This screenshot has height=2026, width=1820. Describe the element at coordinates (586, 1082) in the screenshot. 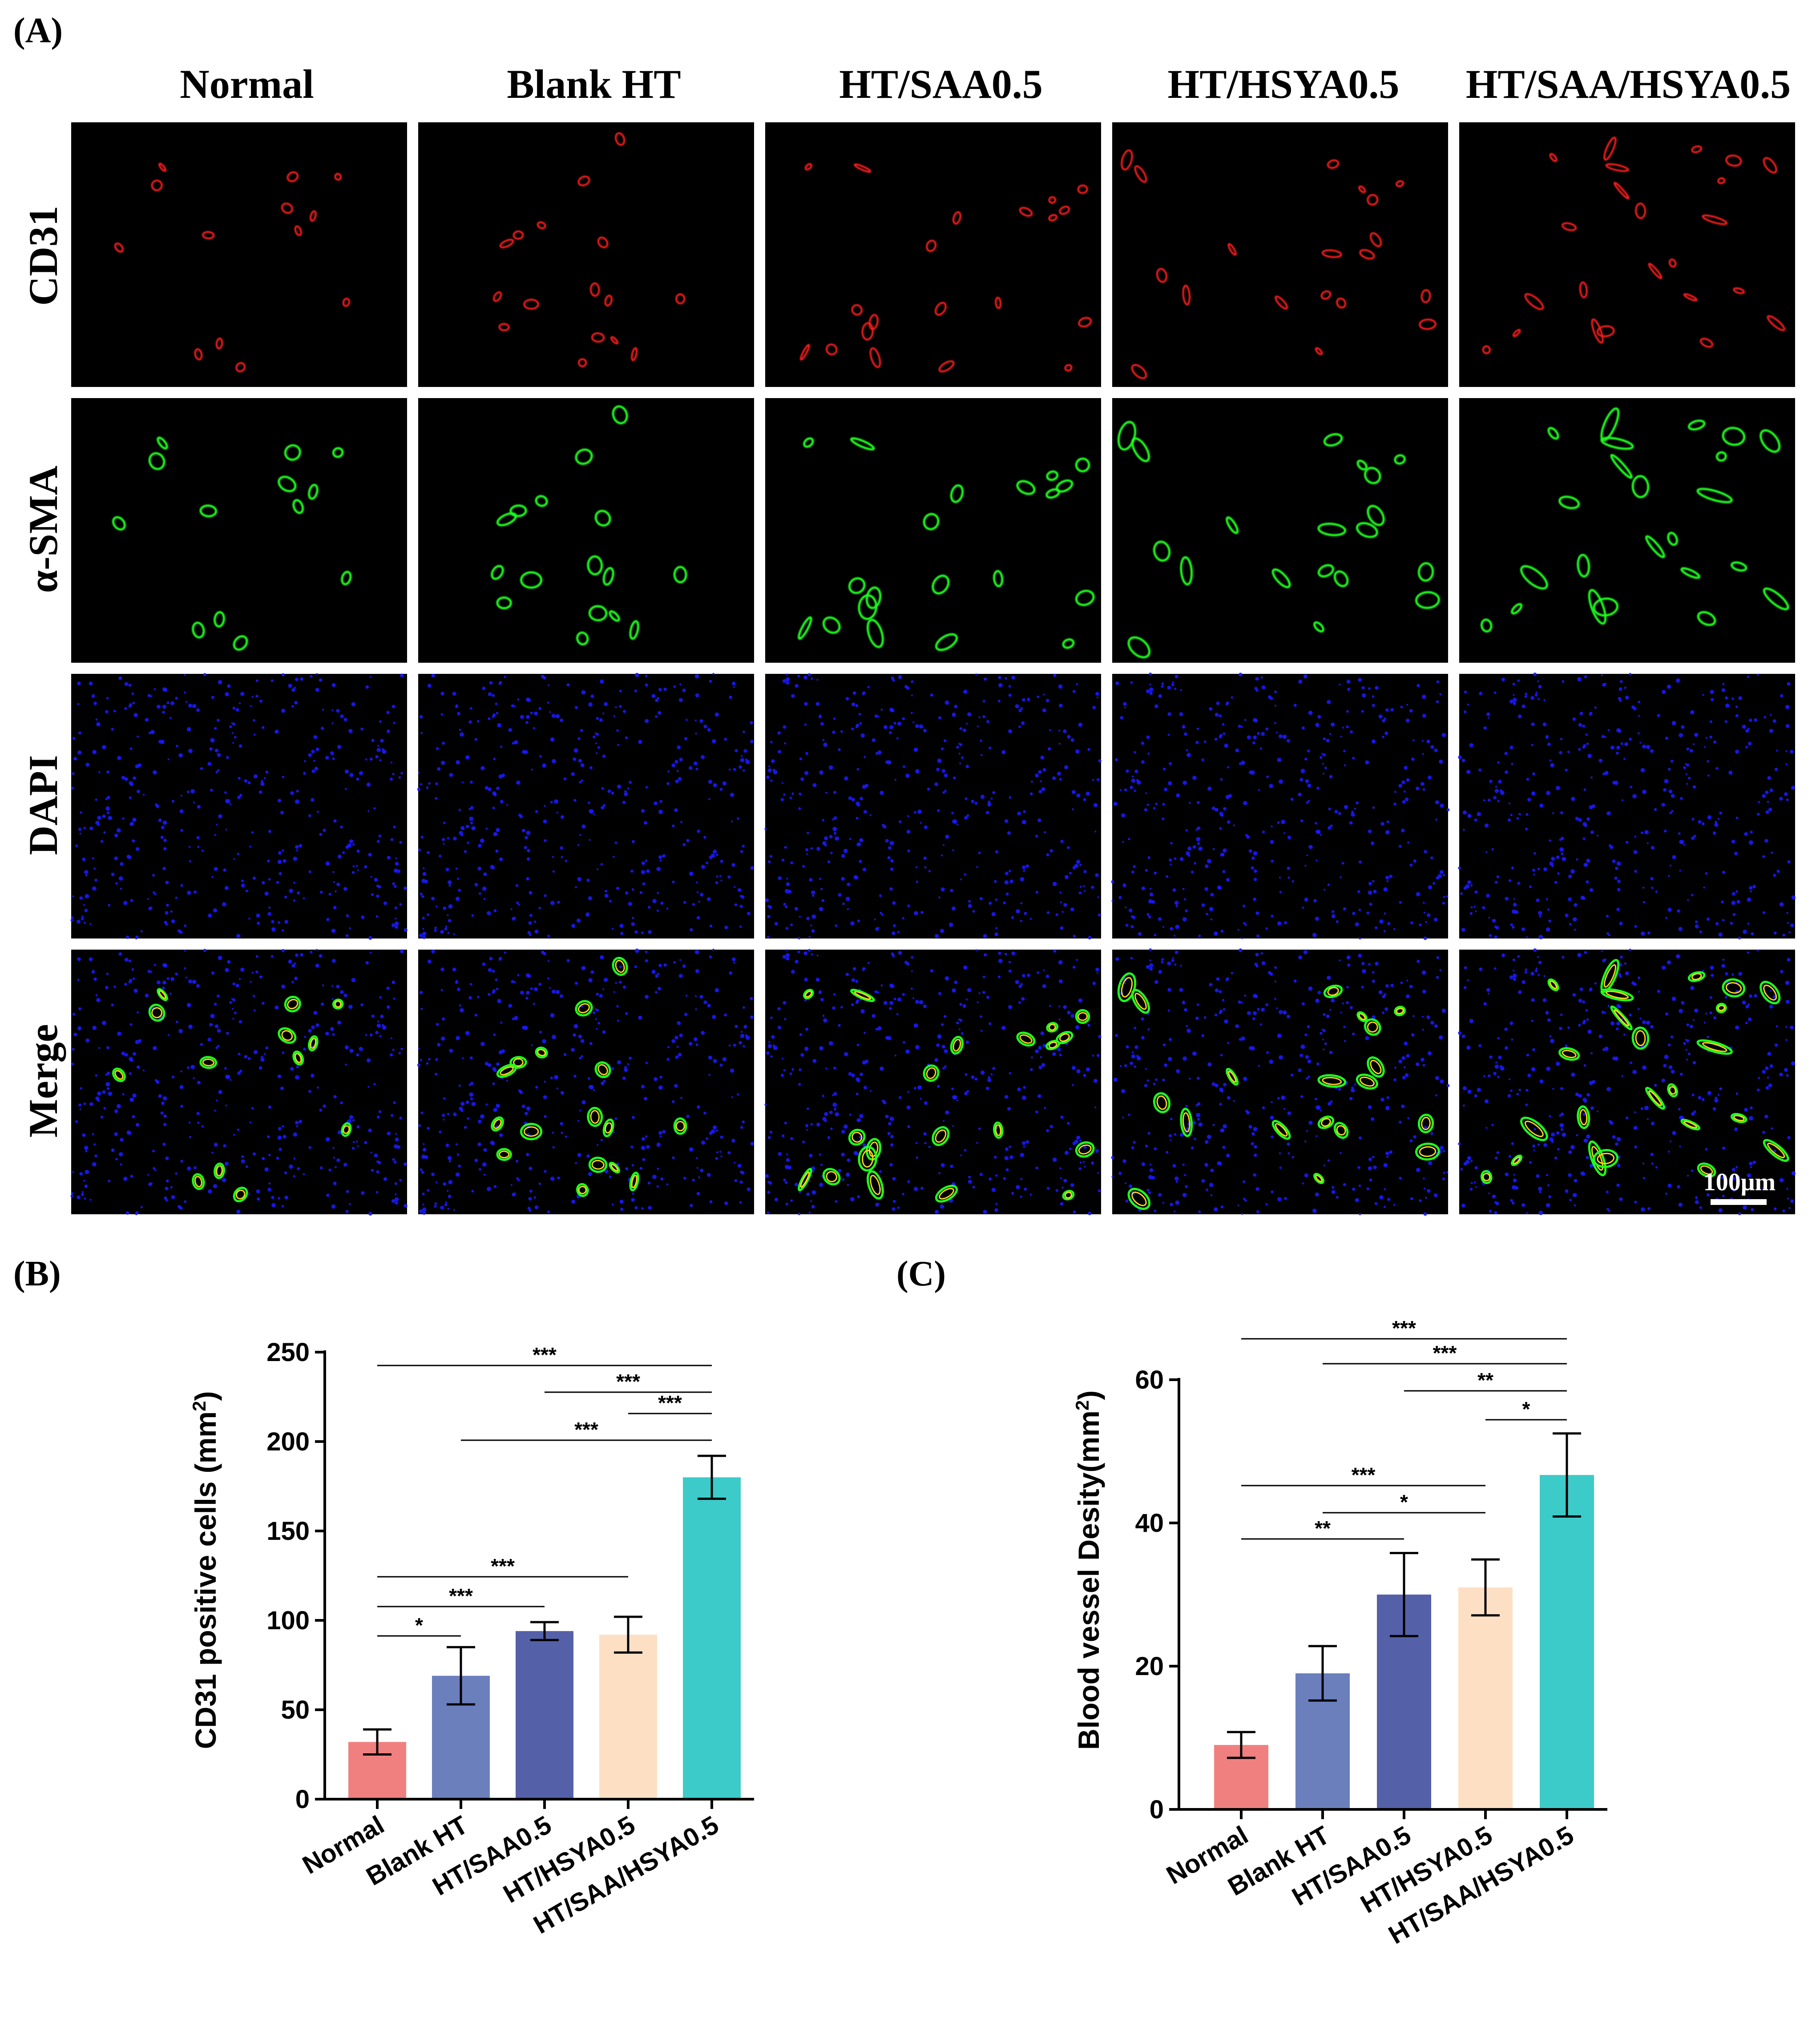

I see `micrograph-merge-blank-ht` at that location.